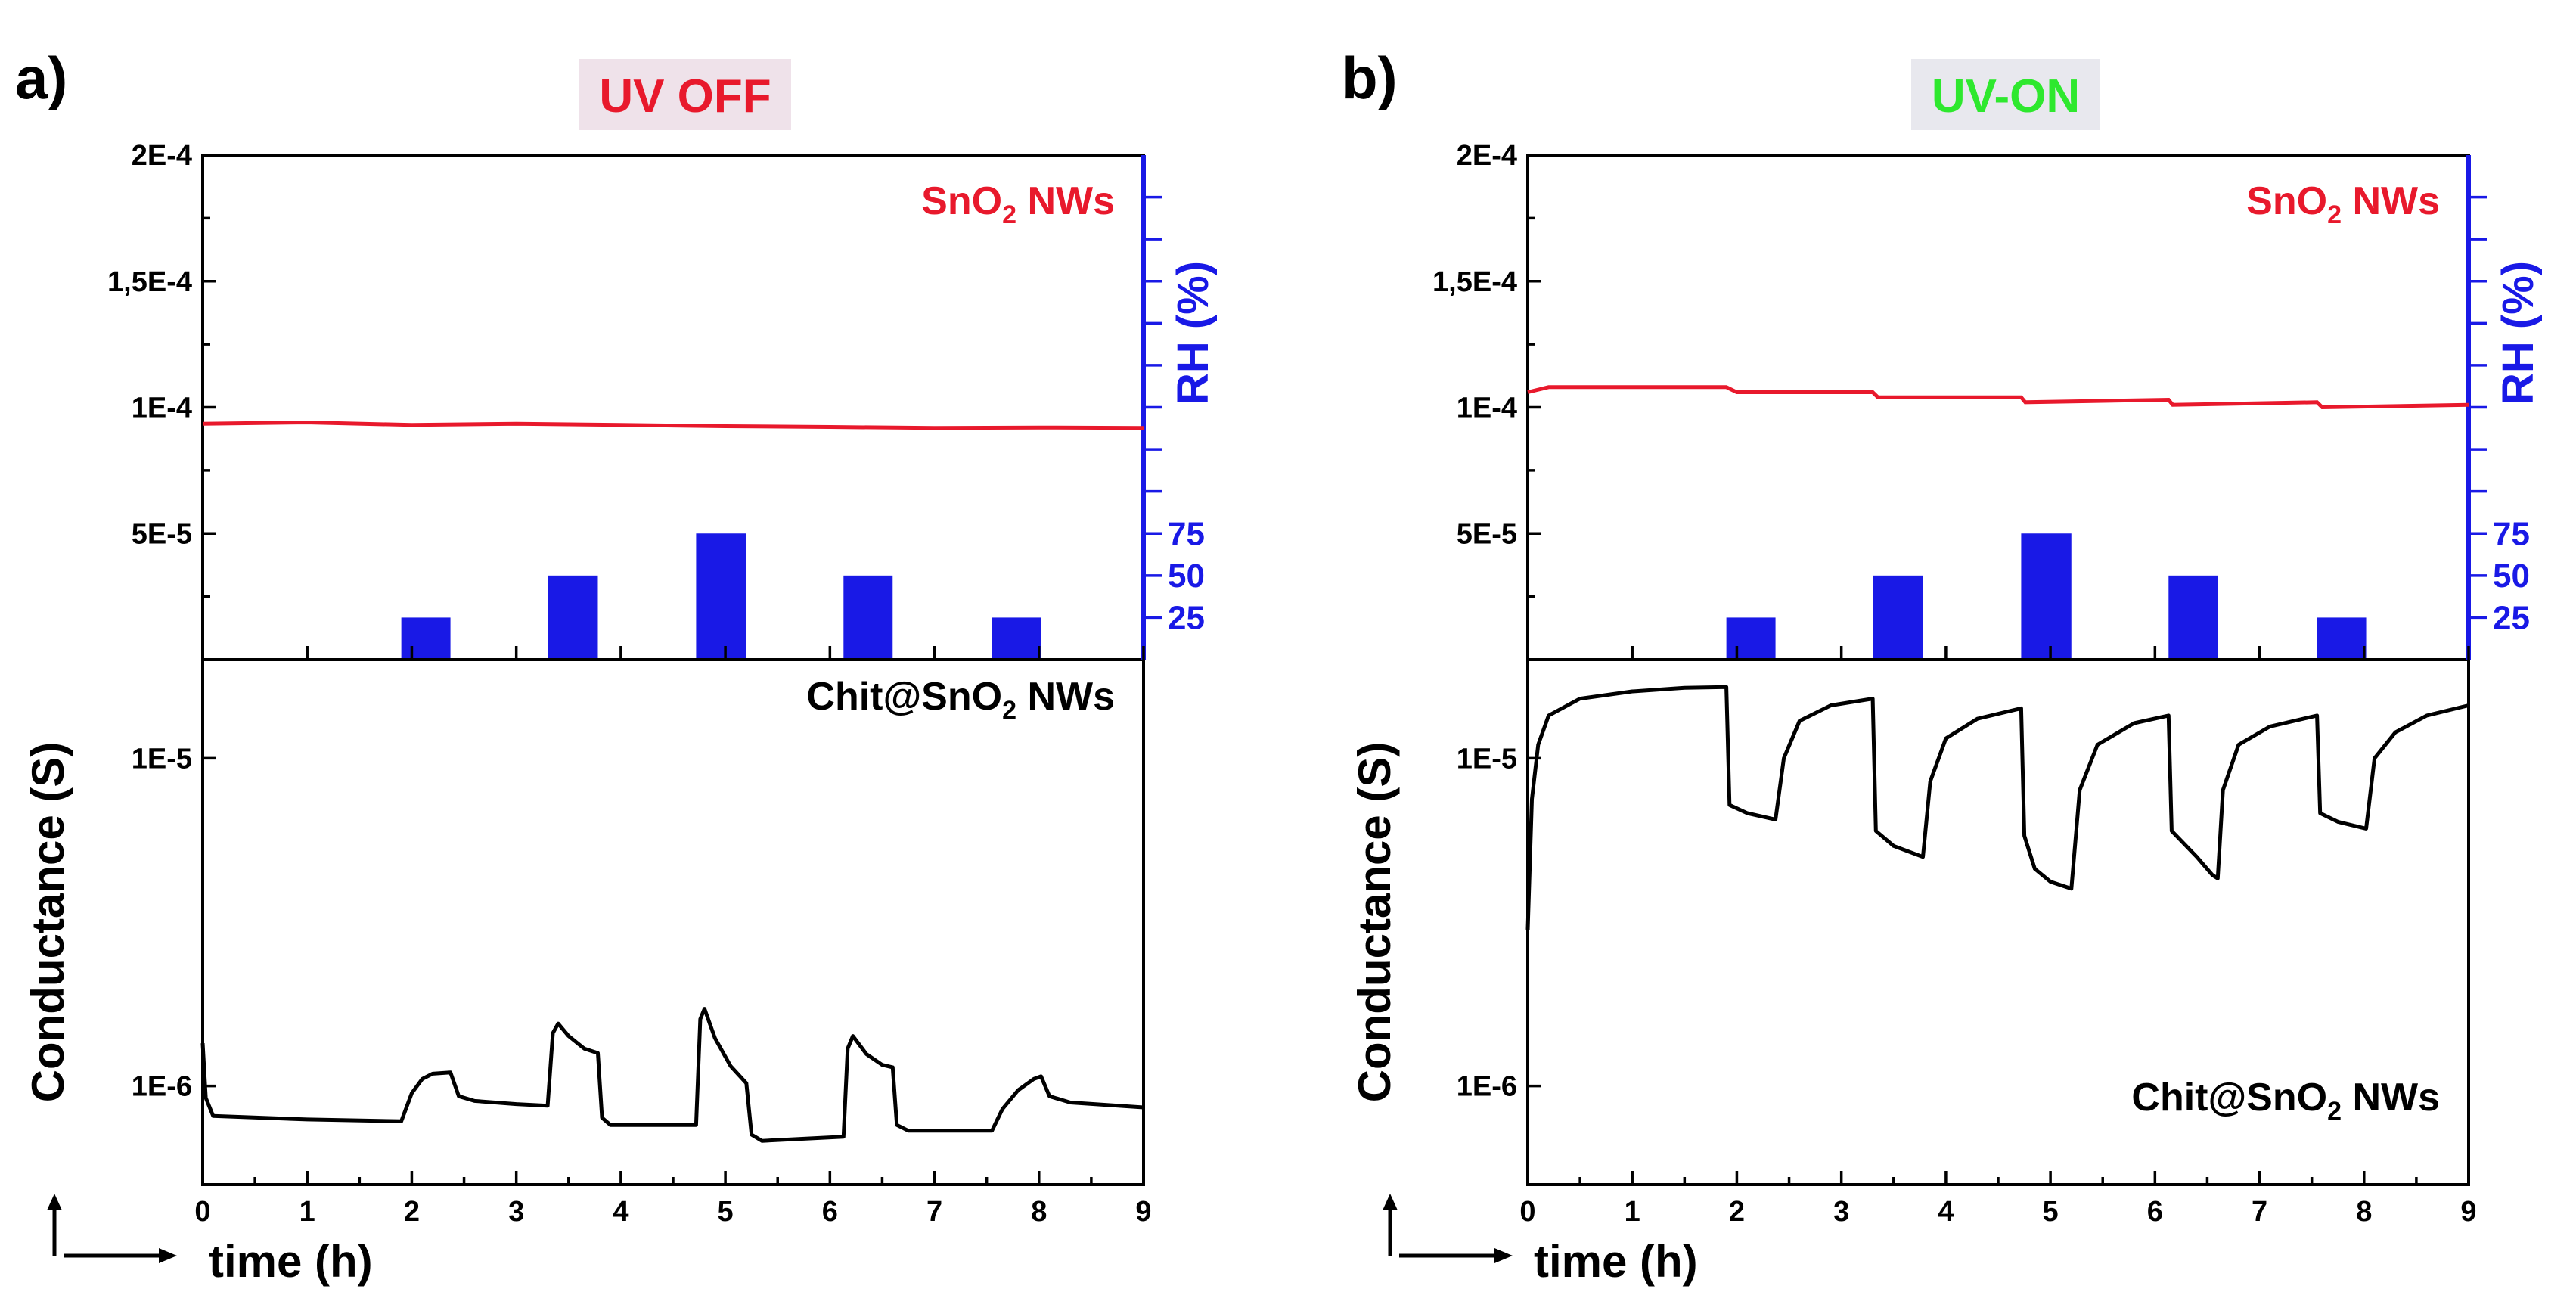  What do you see at coordinates (1370, 78) in the screenshot?
I see `panel-letter: b)` at bounding box center [1370, 78].